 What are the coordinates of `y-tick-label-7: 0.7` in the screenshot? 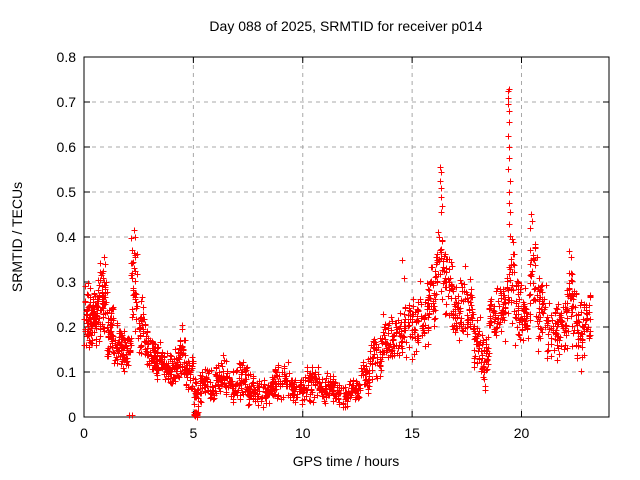 It's located at (67, 102).